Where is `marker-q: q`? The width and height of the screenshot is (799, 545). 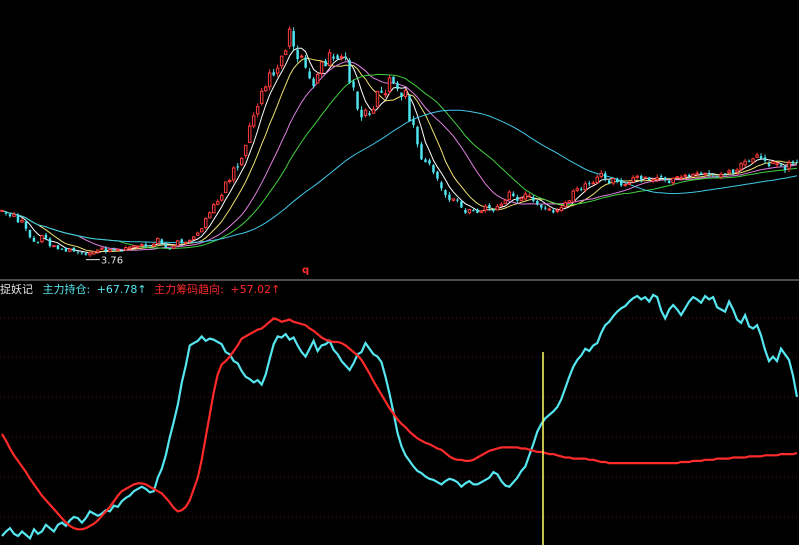
marker-q: q is located at coordinates (305, 270).